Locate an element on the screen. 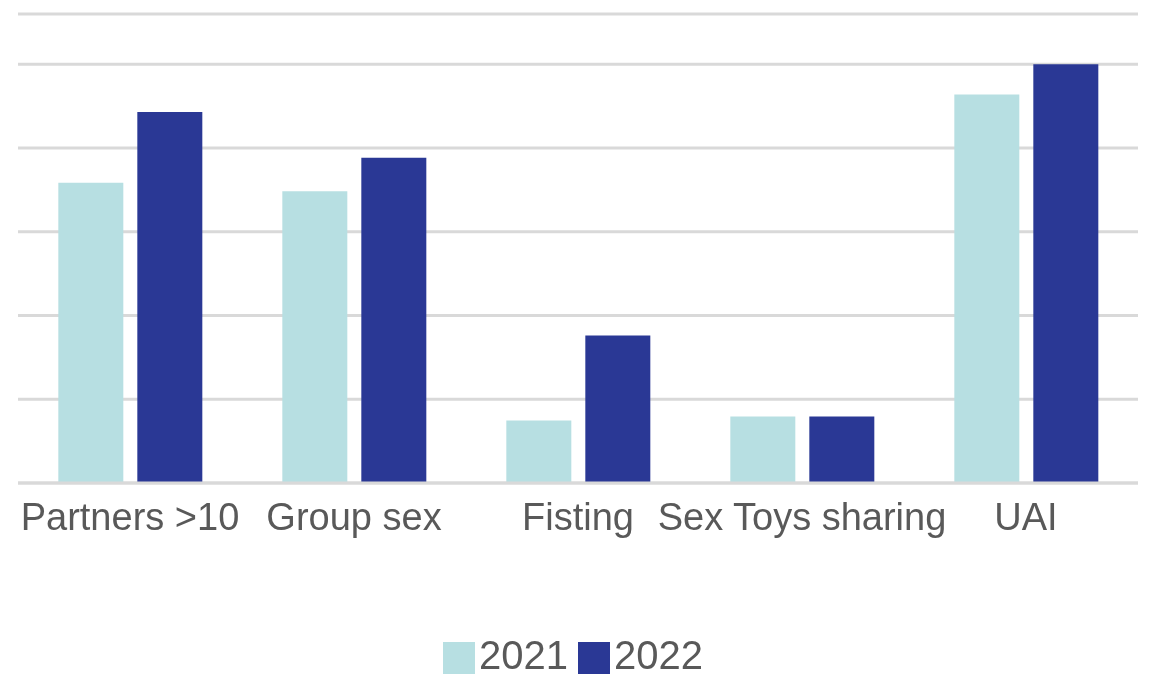 The height and width of the screenshot is (683, 1155). x-tick-label: UAI is located at coordinates (1026, 516).